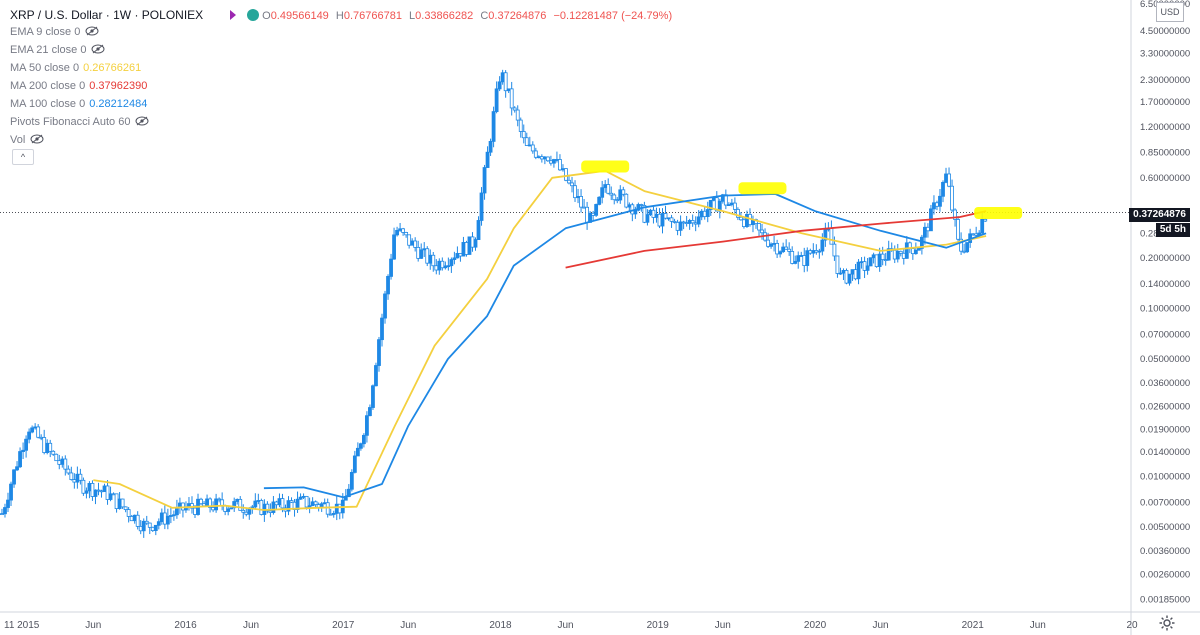  I want to click on currency-badge: USD, so click(1170, 12).